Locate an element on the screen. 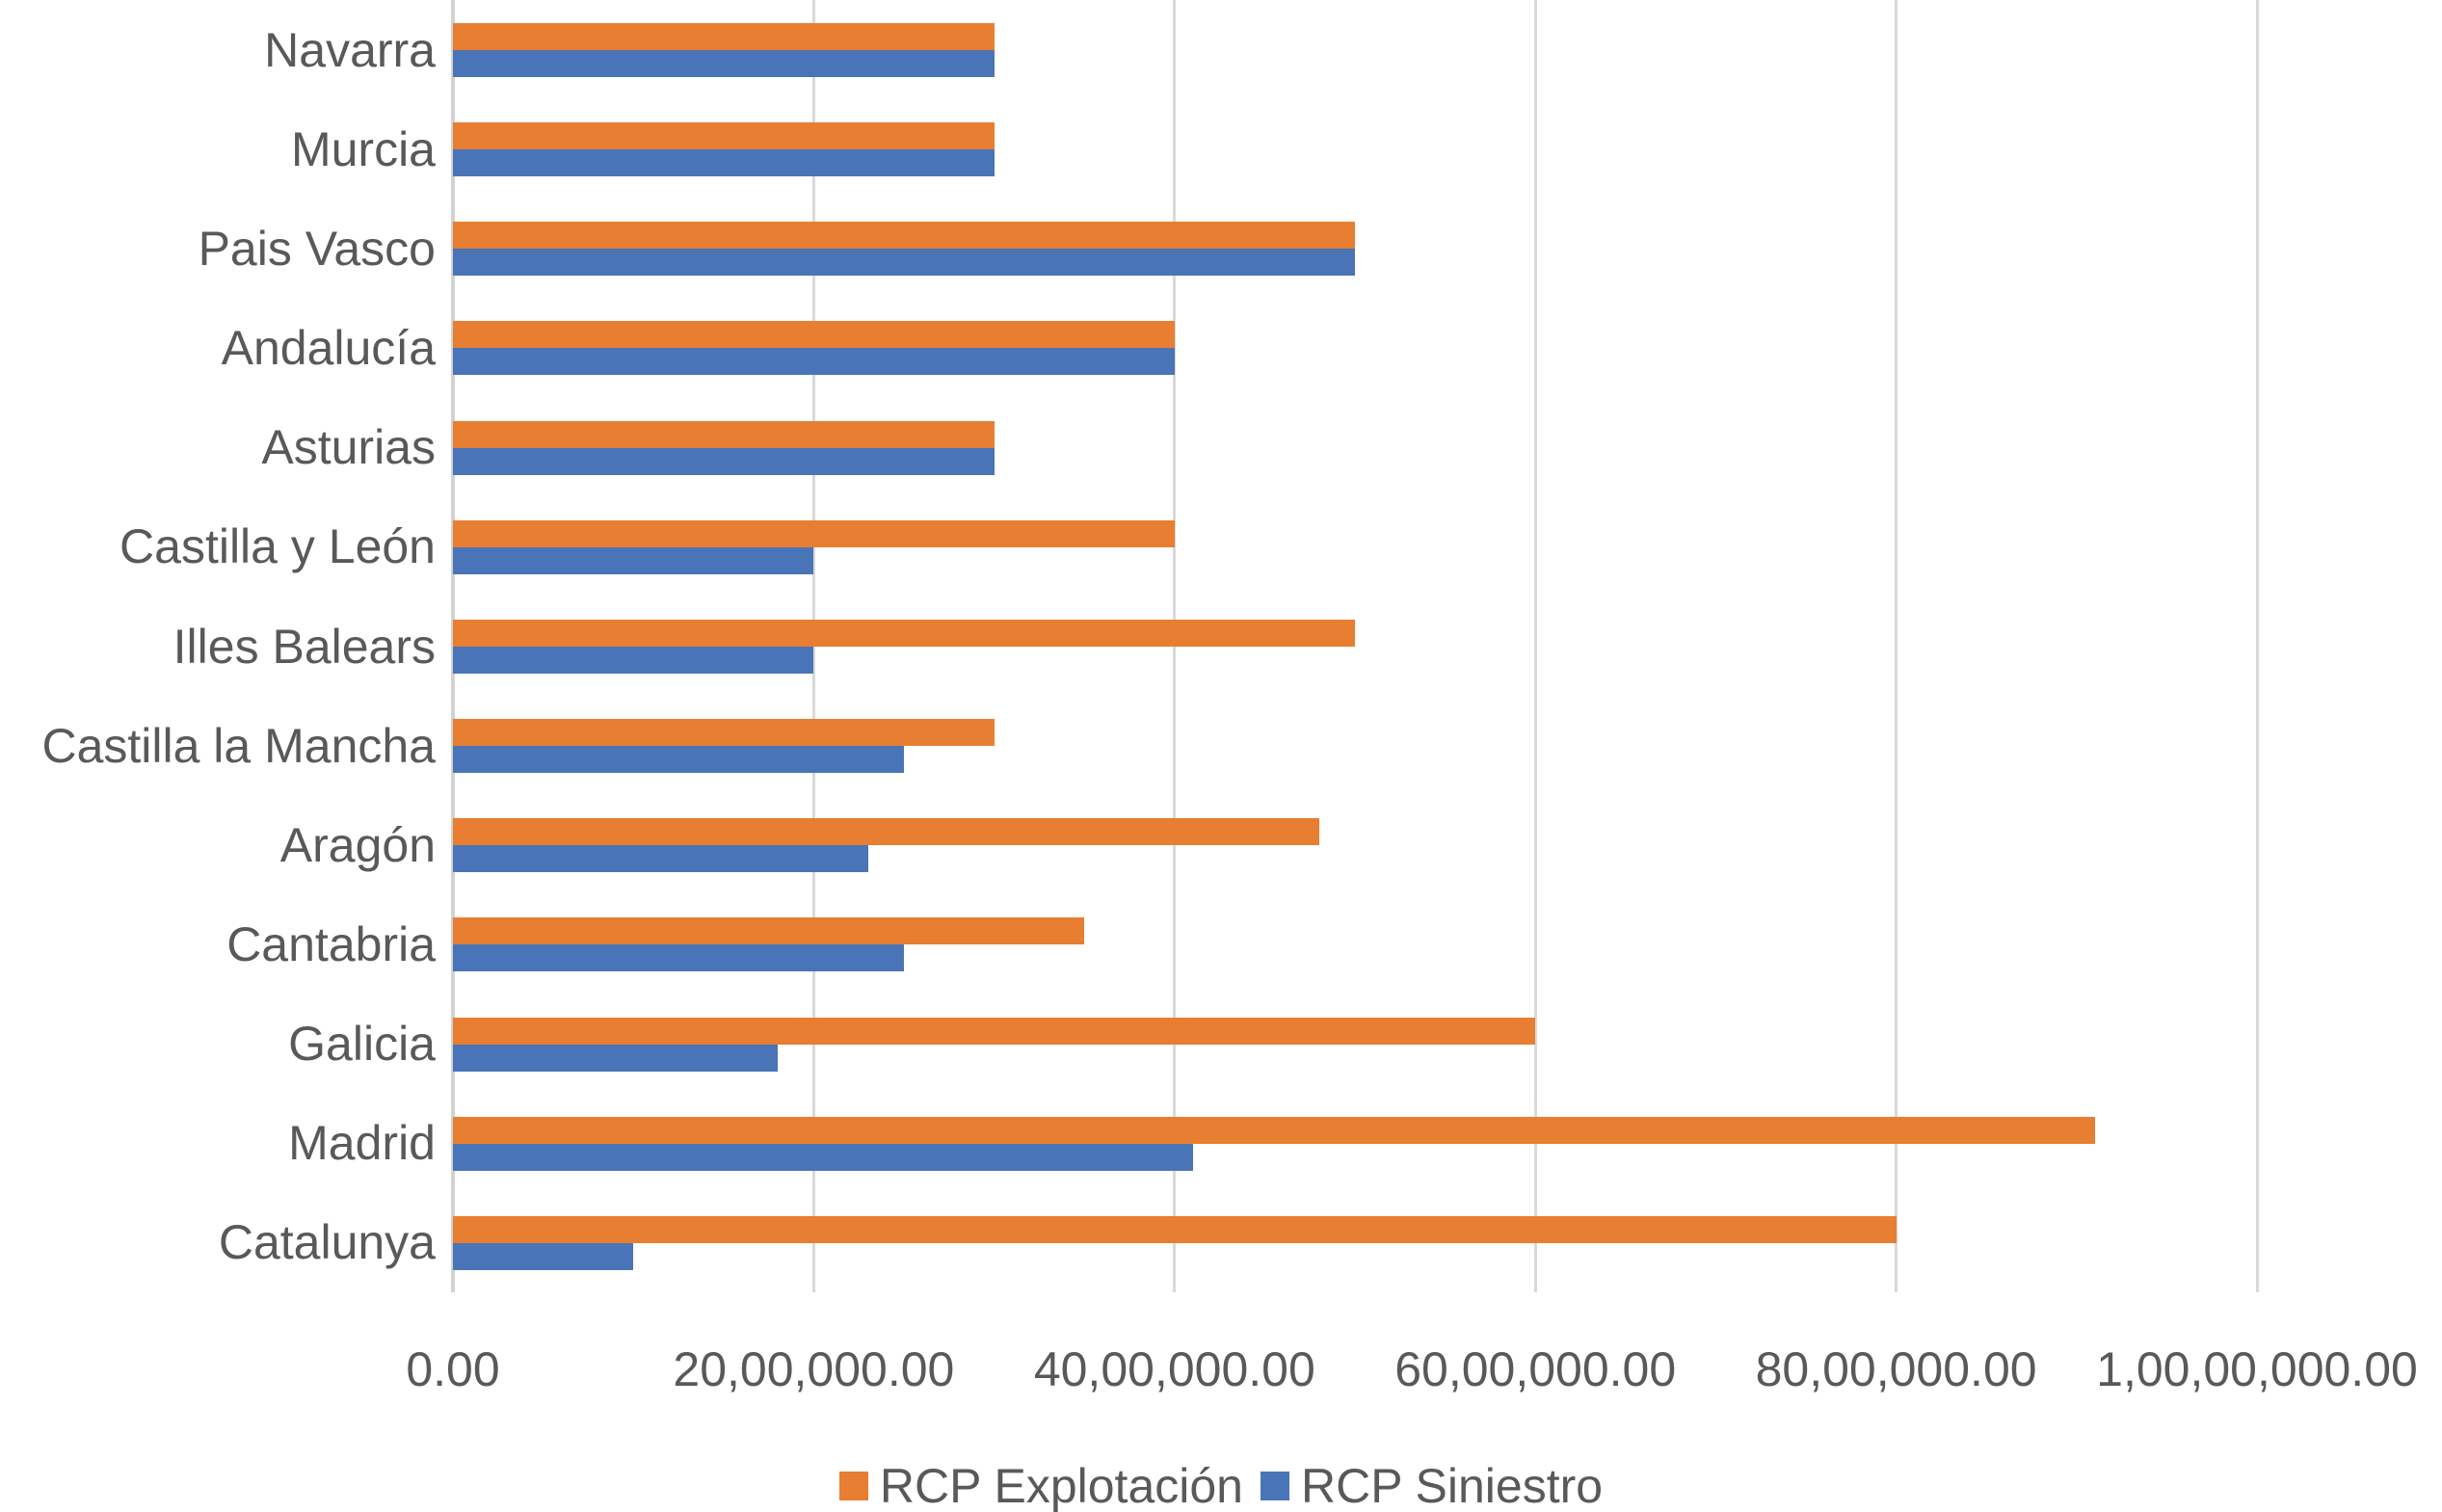 Image resolution: width=2442 pixels, height=1512 pixels. x-tick-label: 1,00,00,000.00 is located at coordinates (2257, 1369).